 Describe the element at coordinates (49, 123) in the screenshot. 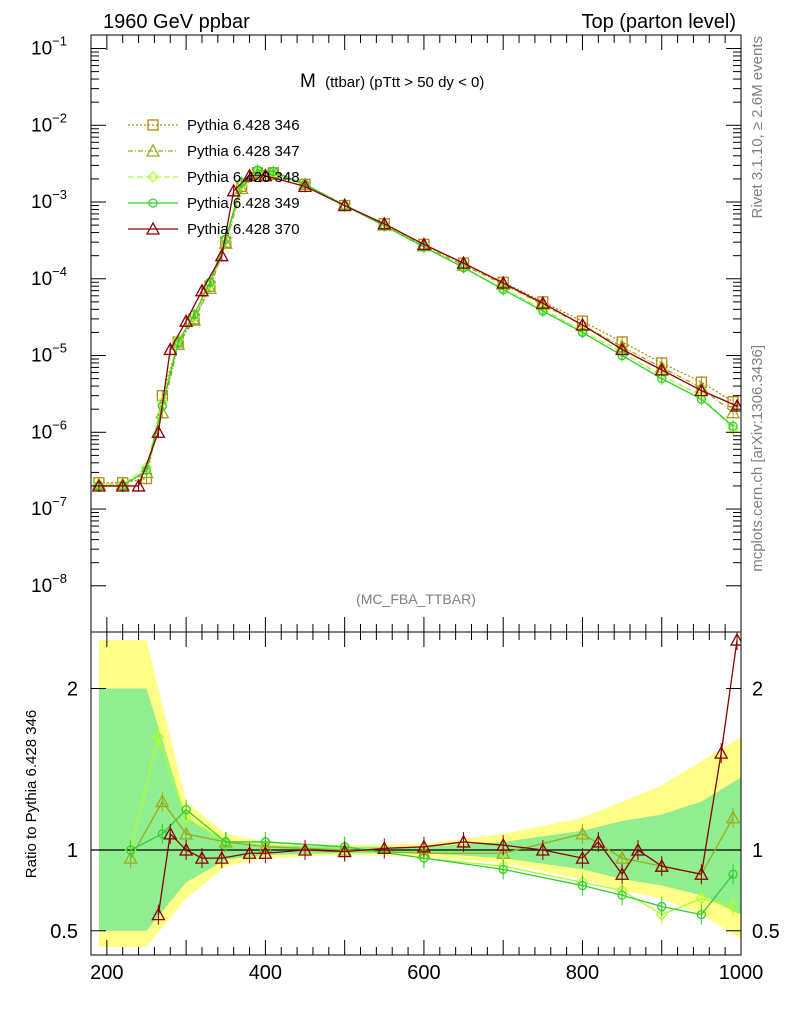

I see `y-tick-label: 10⁻²` at that location.